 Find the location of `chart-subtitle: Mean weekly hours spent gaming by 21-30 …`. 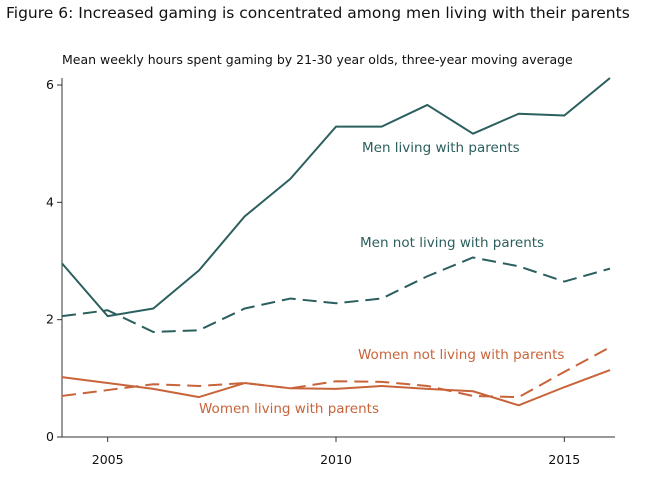

chart-subtitle: Mean weekly hours spent gaming by 21-30 … is located at coordinates (317, 59).